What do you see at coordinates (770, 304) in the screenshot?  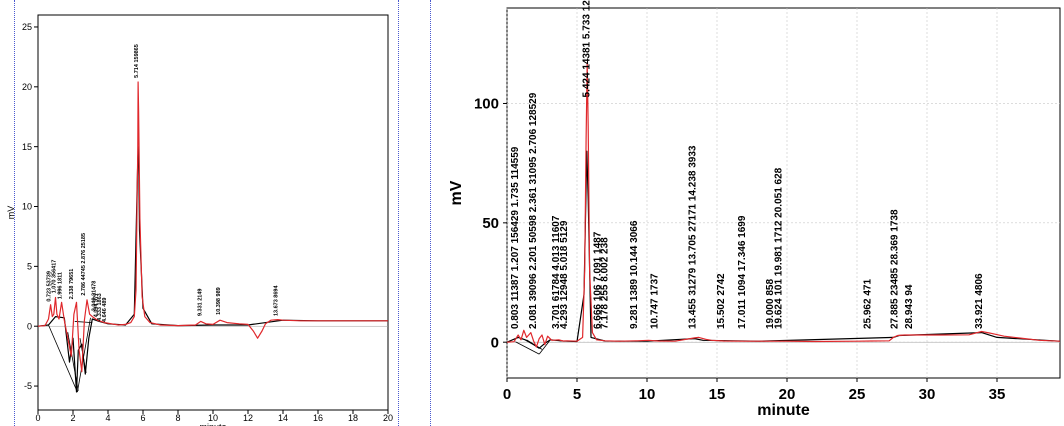 I see `chart2-peak-label-12: 19.000 858` at bounding box center [770, 304].